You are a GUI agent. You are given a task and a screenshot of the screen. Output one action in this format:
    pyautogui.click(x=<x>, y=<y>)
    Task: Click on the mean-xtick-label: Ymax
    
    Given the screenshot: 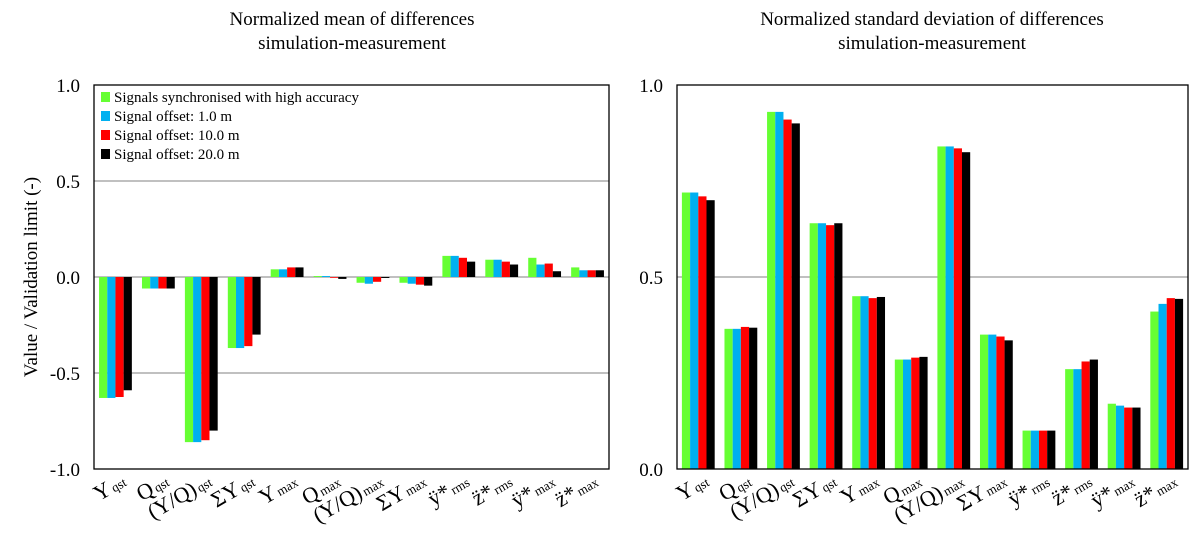 What is the action you would take?
    pyautogui.click(x=278, y=488)
    